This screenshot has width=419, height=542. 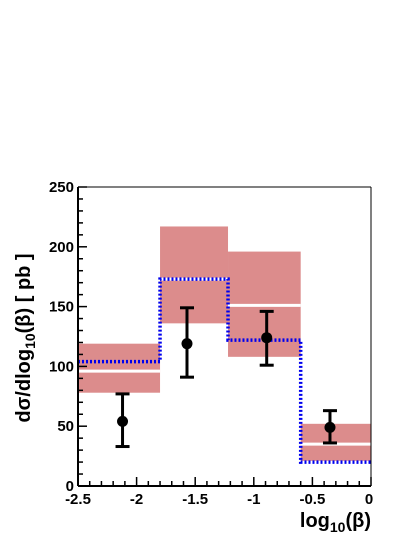 What do you see at coordinates (70, 486) in the screenshot?
I see `y-tick-label-0: 0` at bounding box center [70, 486].